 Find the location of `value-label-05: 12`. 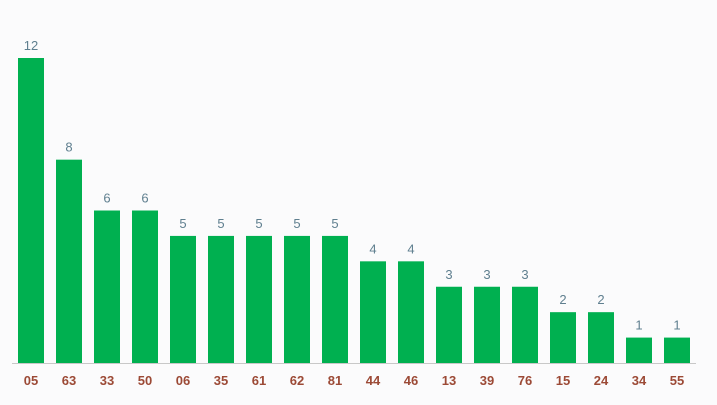

value-label-05: 12 is located at coordinates (31, 45).